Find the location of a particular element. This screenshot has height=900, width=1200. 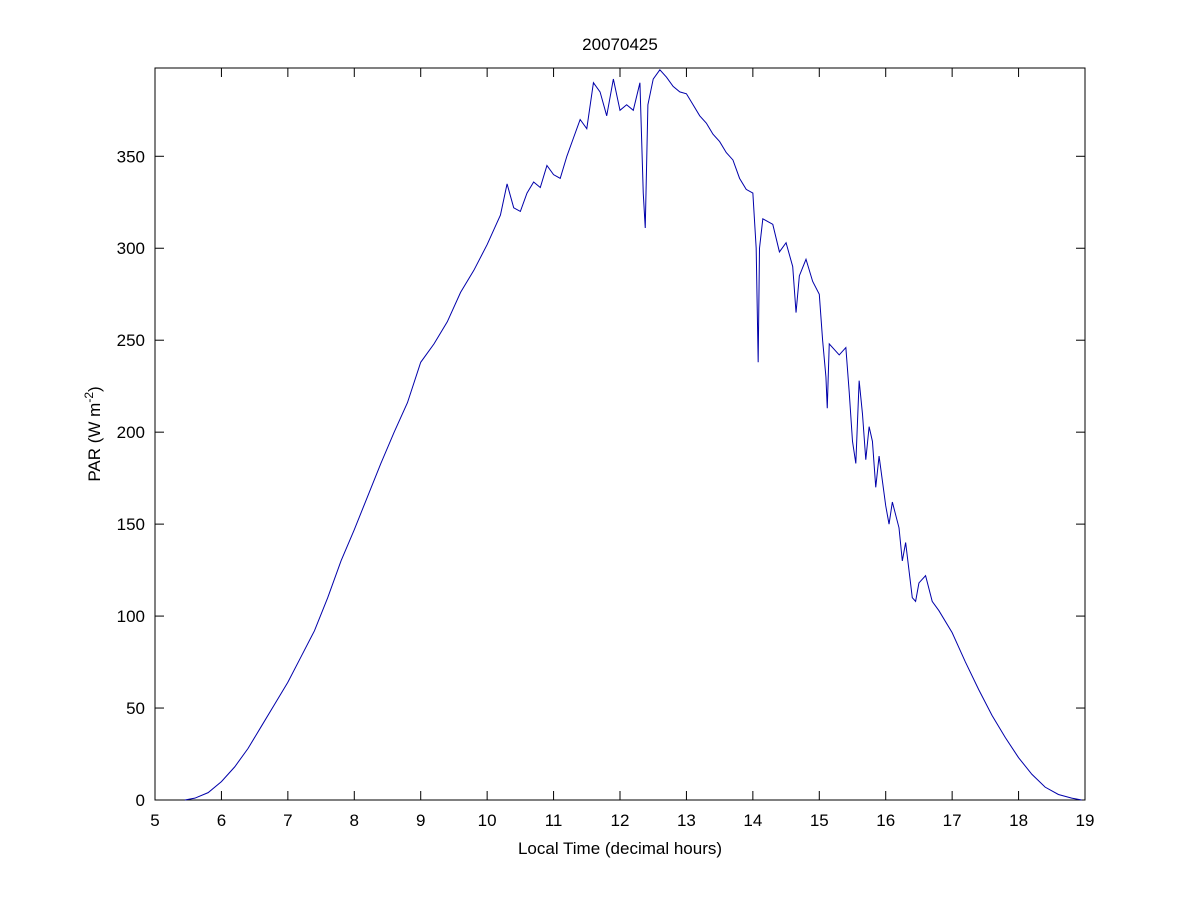

x-tick-label: 8 is located at coordinates (354, 820).